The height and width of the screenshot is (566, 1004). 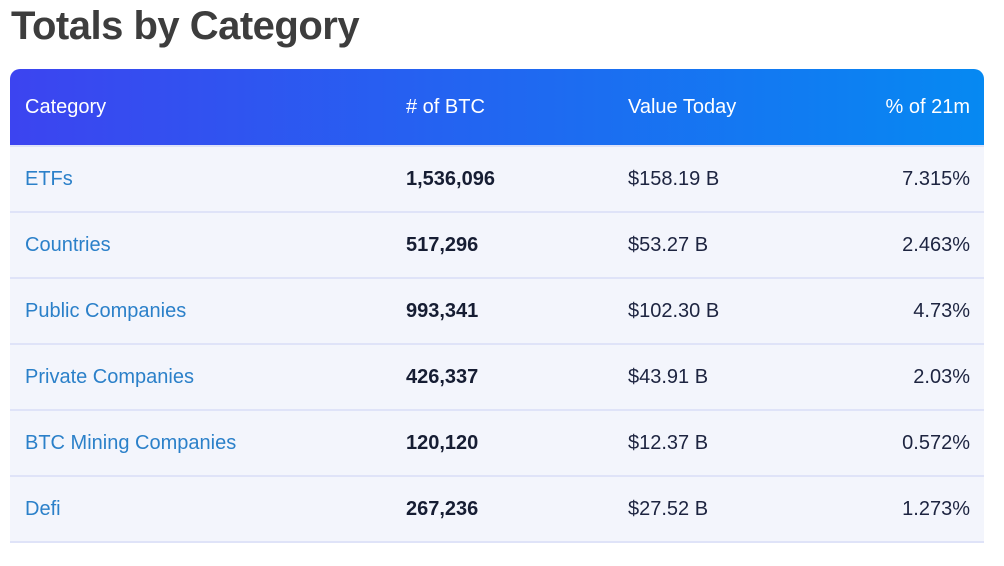 What do you see at coordinates (674, 178) in the screenshot?
I see `value-today: $158.19 B` at bounding box center [674, 178].